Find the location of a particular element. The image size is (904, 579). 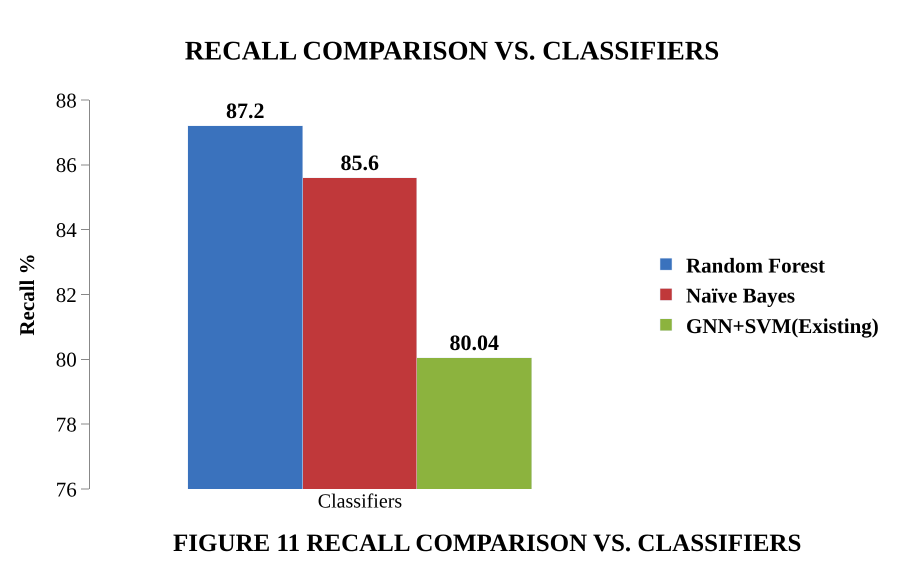

legend-label: GNN+SVM(Existing) is located at coordinates (782, 326).